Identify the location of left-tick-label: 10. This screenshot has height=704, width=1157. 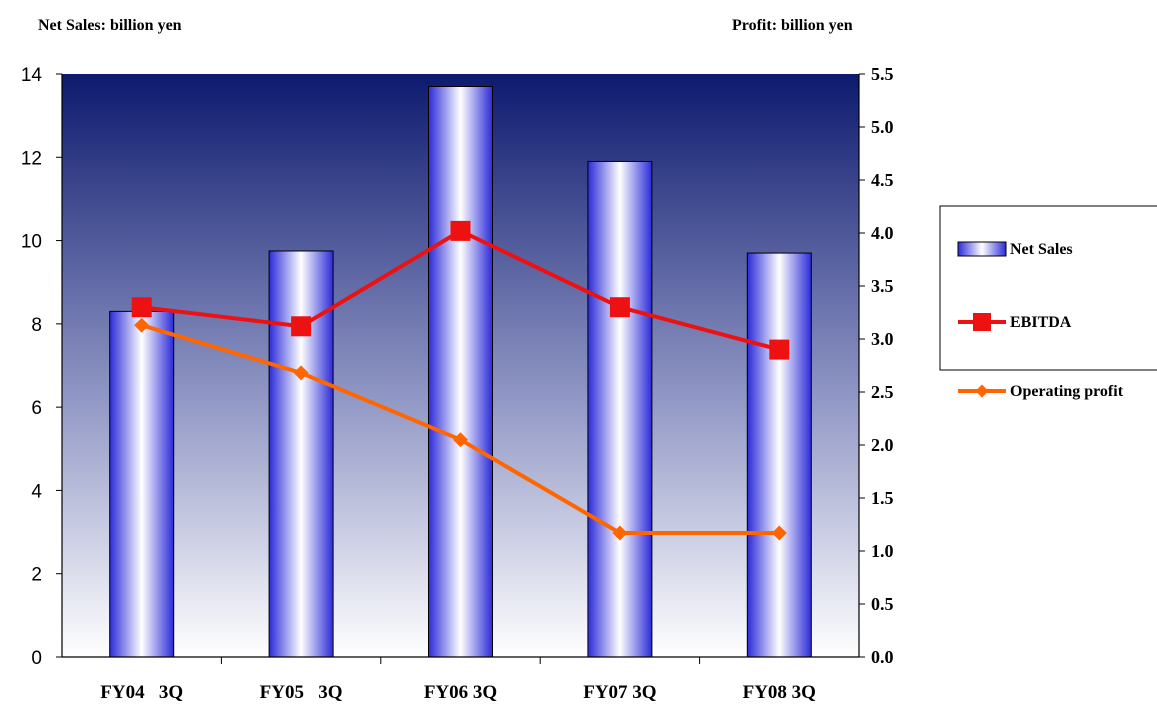
(31, 242).